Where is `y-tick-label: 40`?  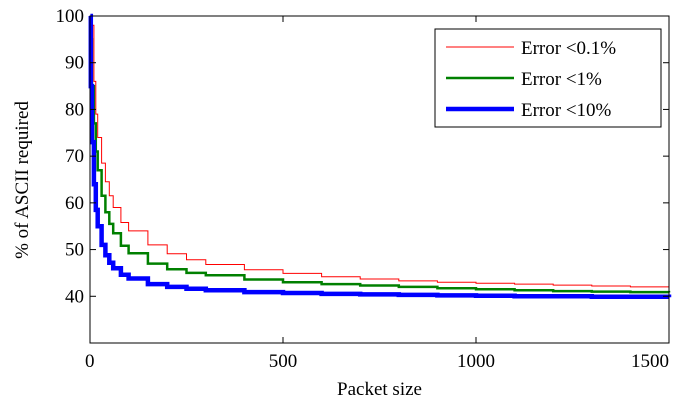 y-tick-label: 40 is located at coordinates (74, 296).